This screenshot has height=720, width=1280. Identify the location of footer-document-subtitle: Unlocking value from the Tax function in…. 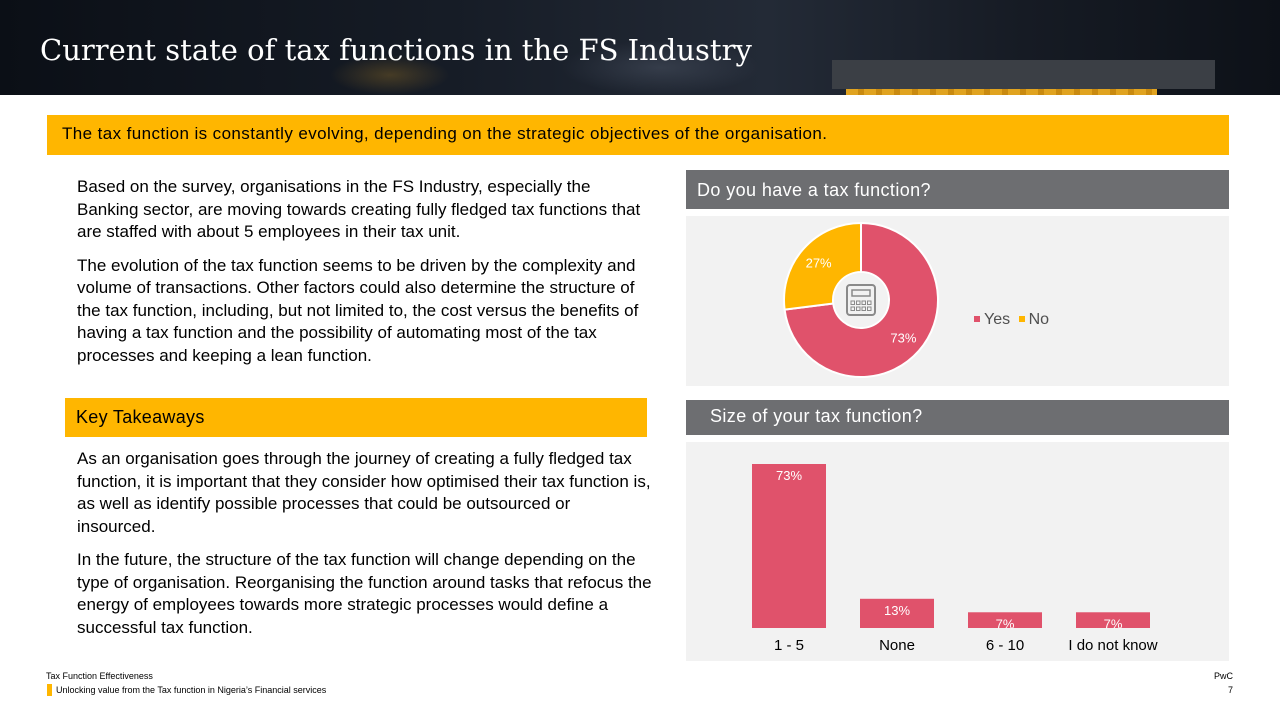
(191, 690).